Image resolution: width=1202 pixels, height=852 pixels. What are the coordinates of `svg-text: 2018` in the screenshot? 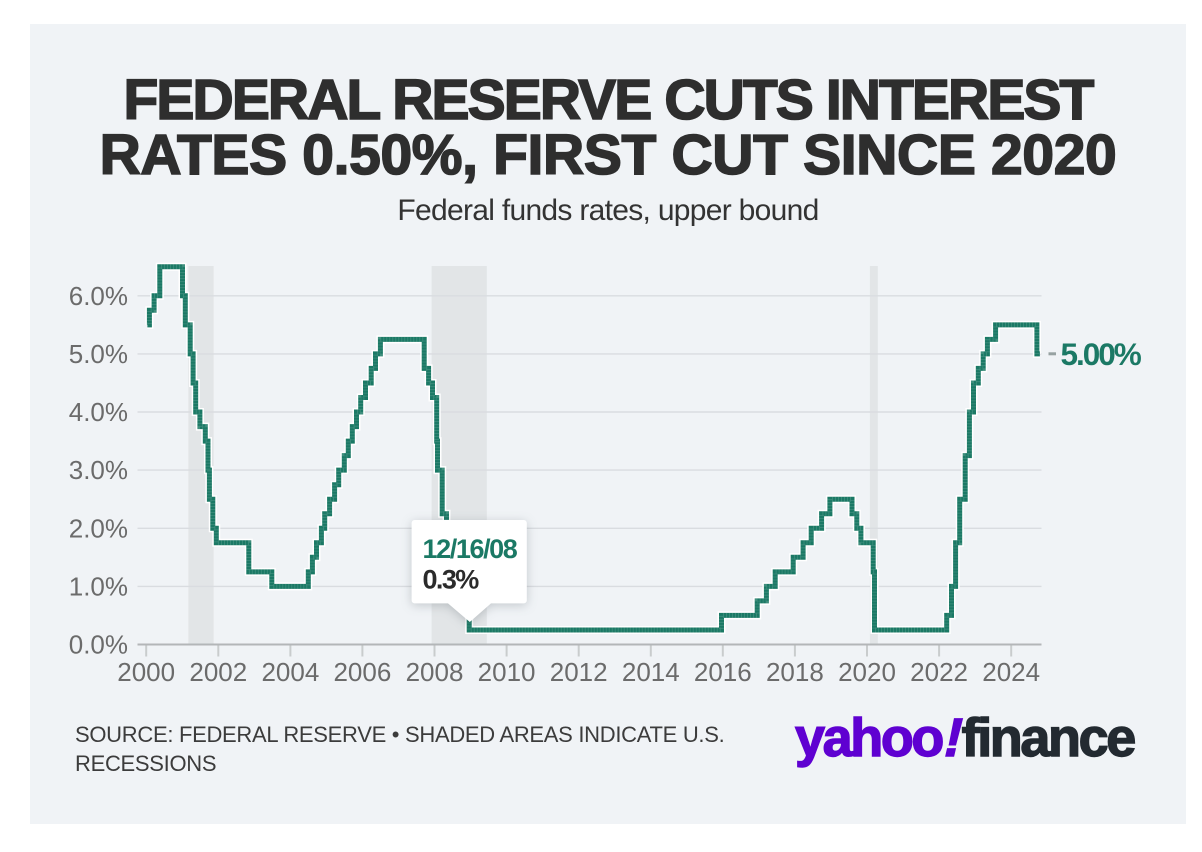 It's located at (795, 672).